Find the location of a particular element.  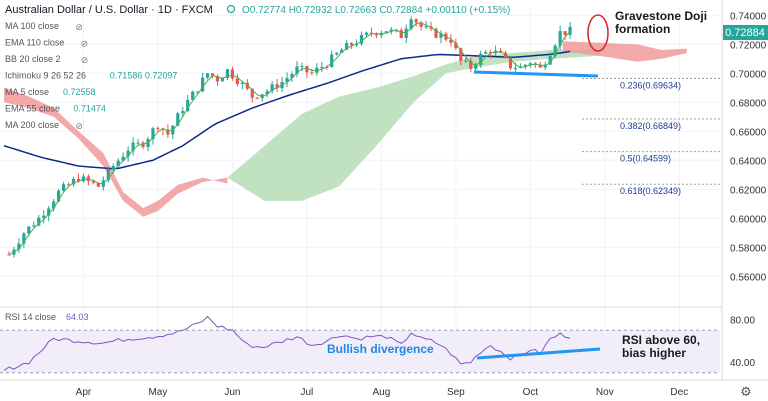

annotations: Gravestone Doji formation is located at coordinates (590, 43).